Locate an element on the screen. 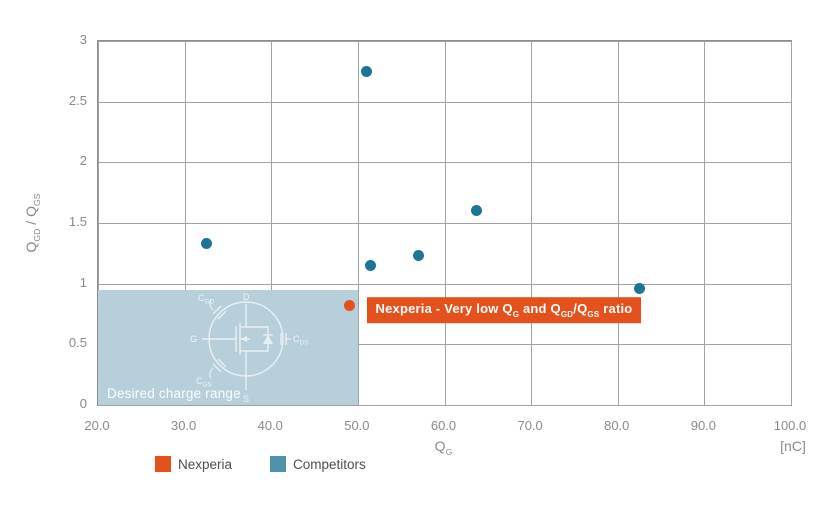 Image resolution: width=838 pixels, height=508 pixels. source-label: S is located at coordinates (246, 399).